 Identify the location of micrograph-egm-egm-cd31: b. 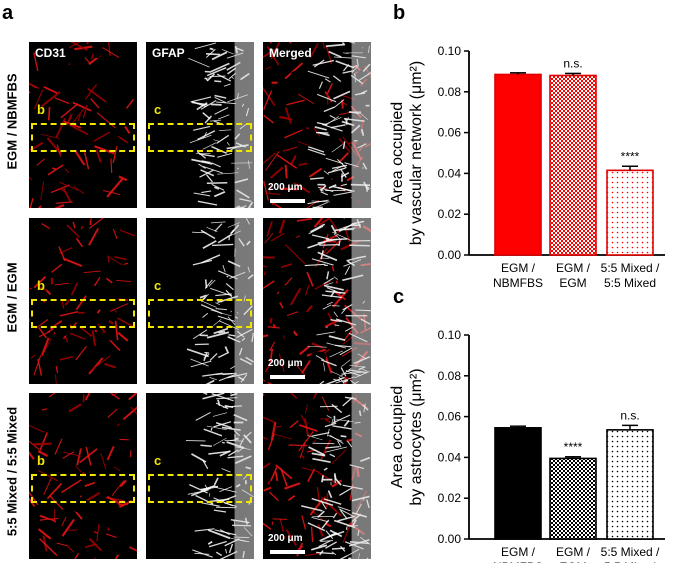
(83, 301).